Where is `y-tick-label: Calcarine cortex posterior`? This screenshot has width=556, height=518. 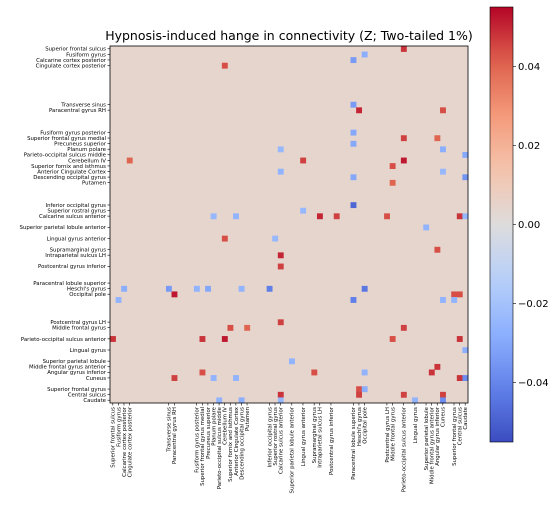 y-tick-label: Calcarine cortex posterior is located at coordinates (71, 61).